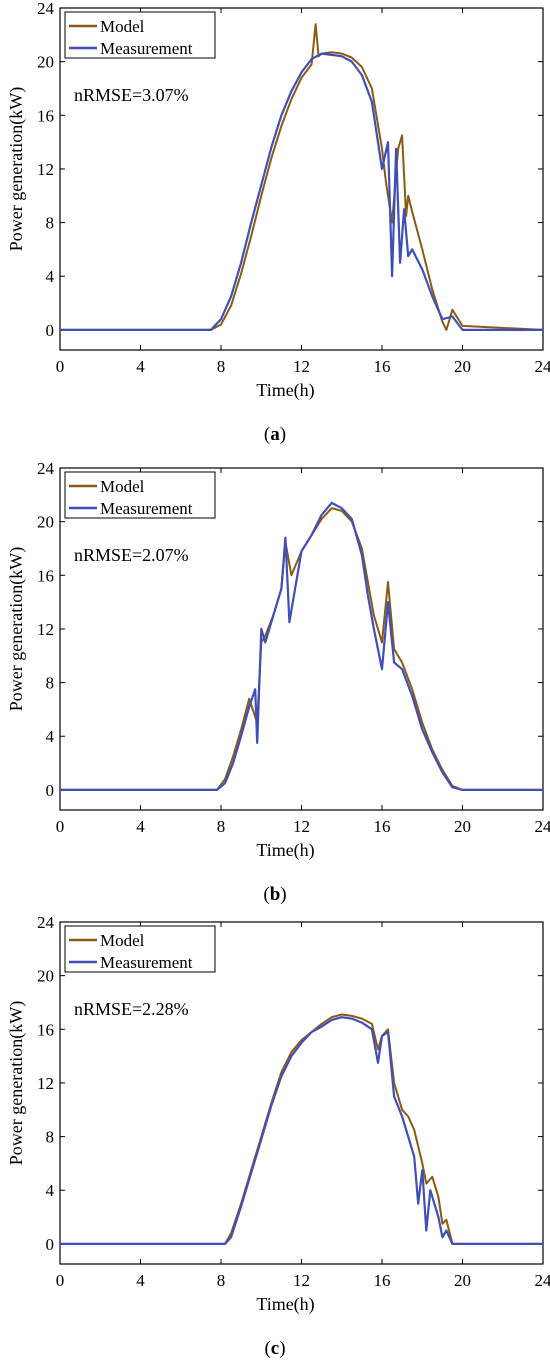 This screenshot has width=550, height=1372. I want to click on nrmse-annotation: nRMSE=2.28%, so click(131, 1009).